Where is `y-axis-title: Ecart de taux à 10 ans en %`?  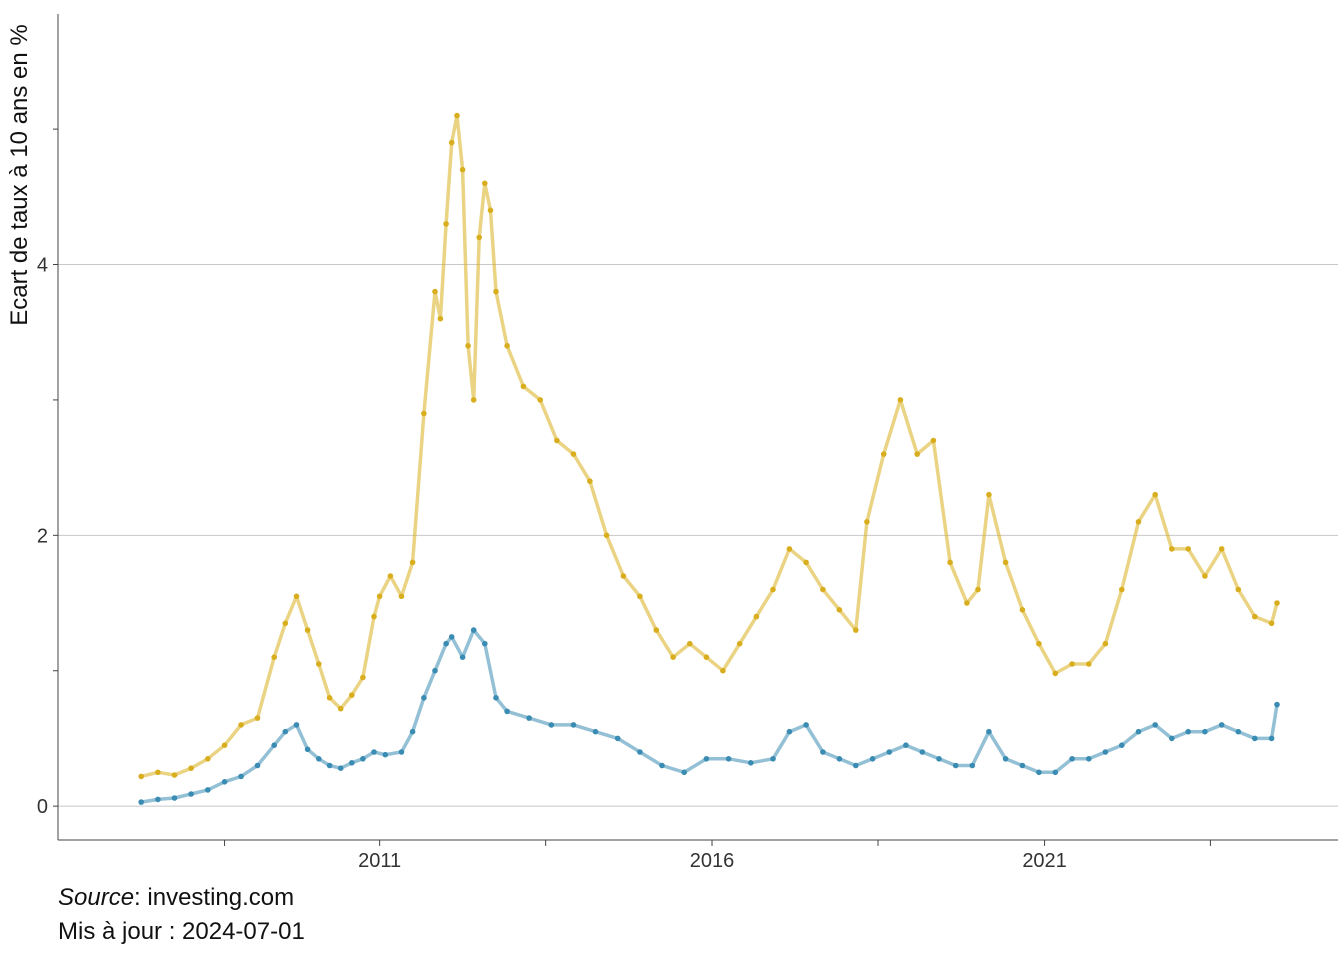 y-axis-title: Ecart de taux à 10 ans en % is located at coordinates (19, 175).